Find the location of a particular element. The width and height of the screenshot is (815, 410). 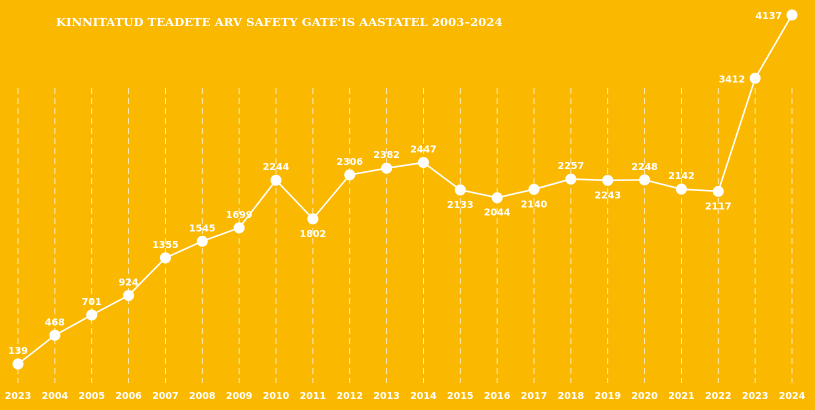

x-tick-label: 2012 is located at coordinates (349, 396).